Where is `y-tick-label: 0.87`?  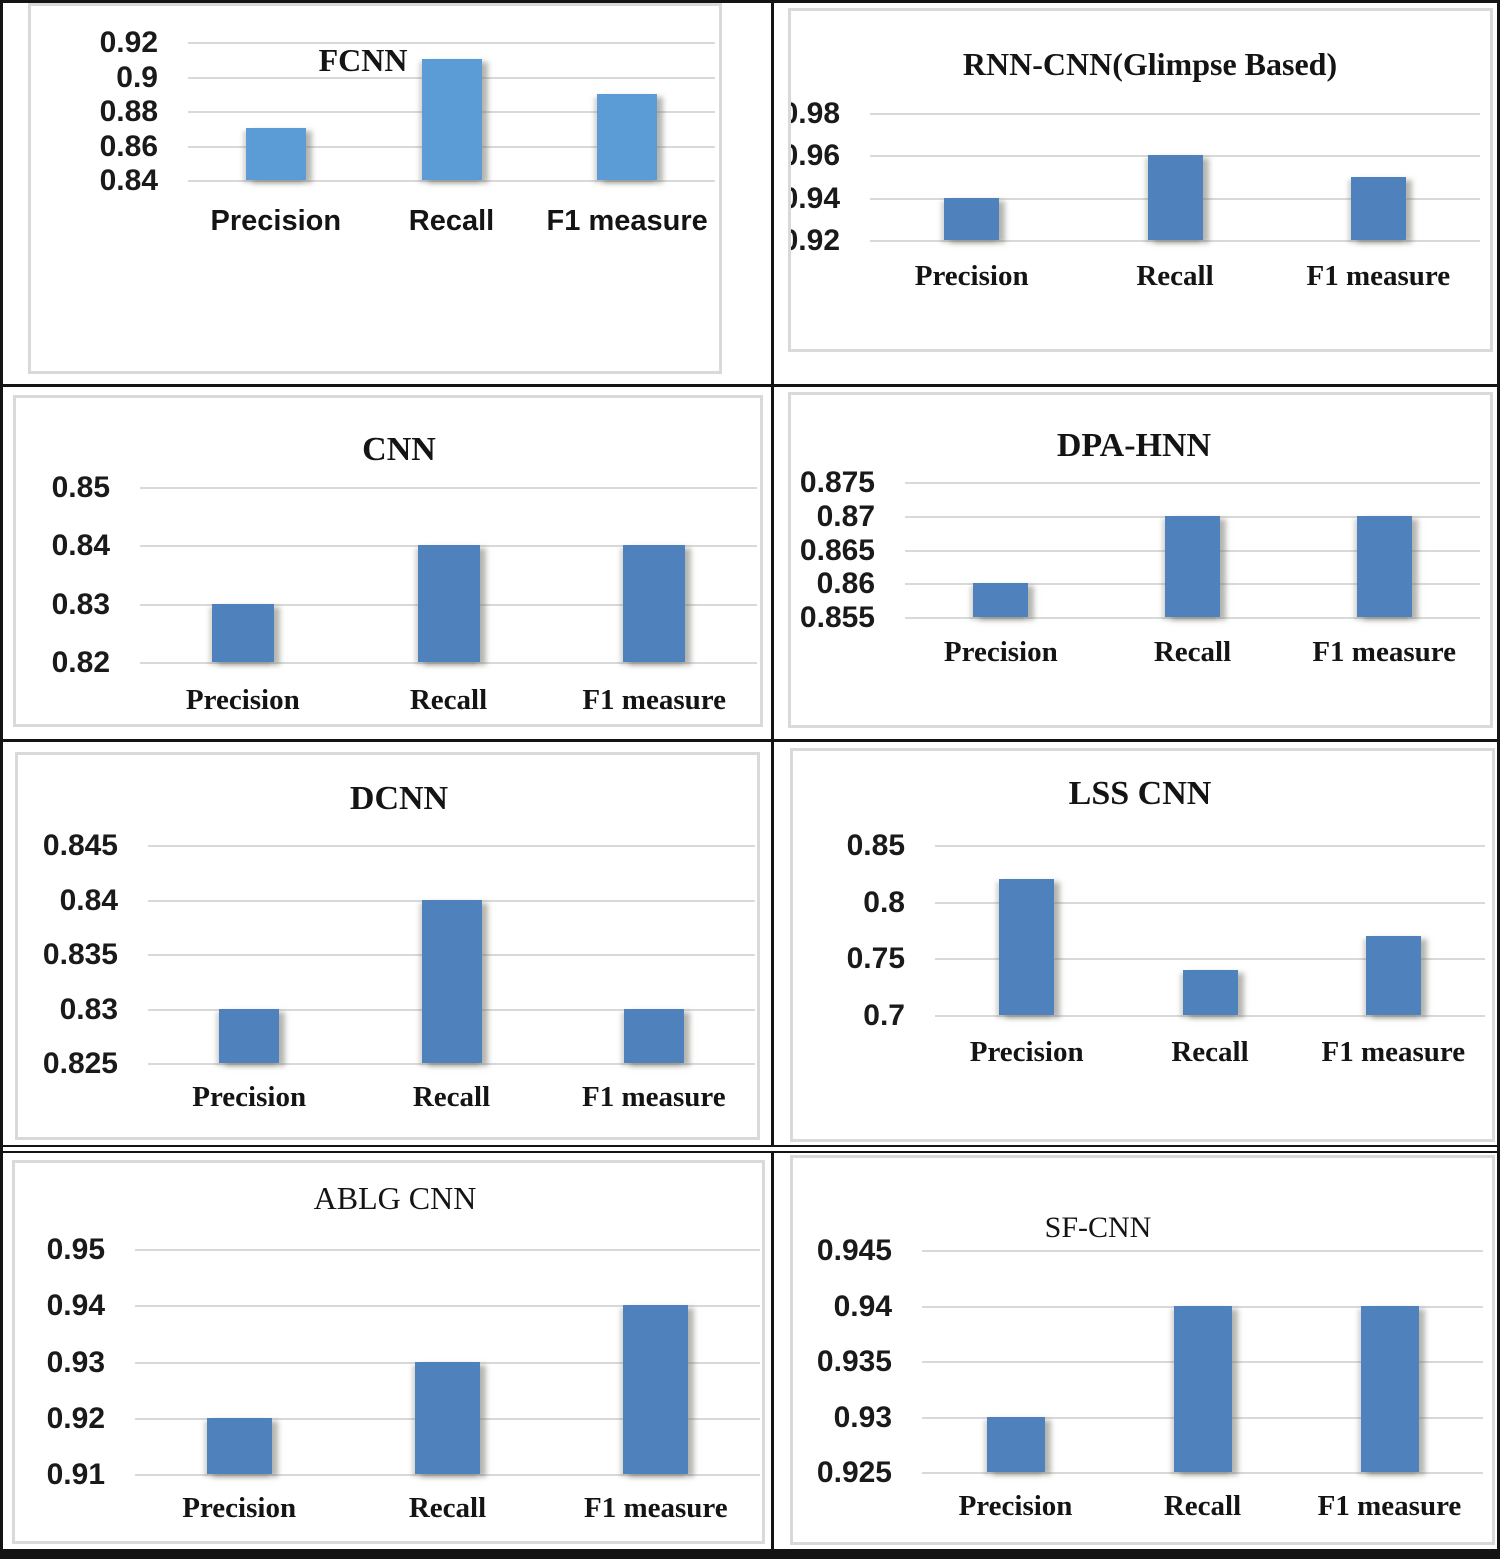 y-tick-label: 0.87 is located at coordinates (845, 516).